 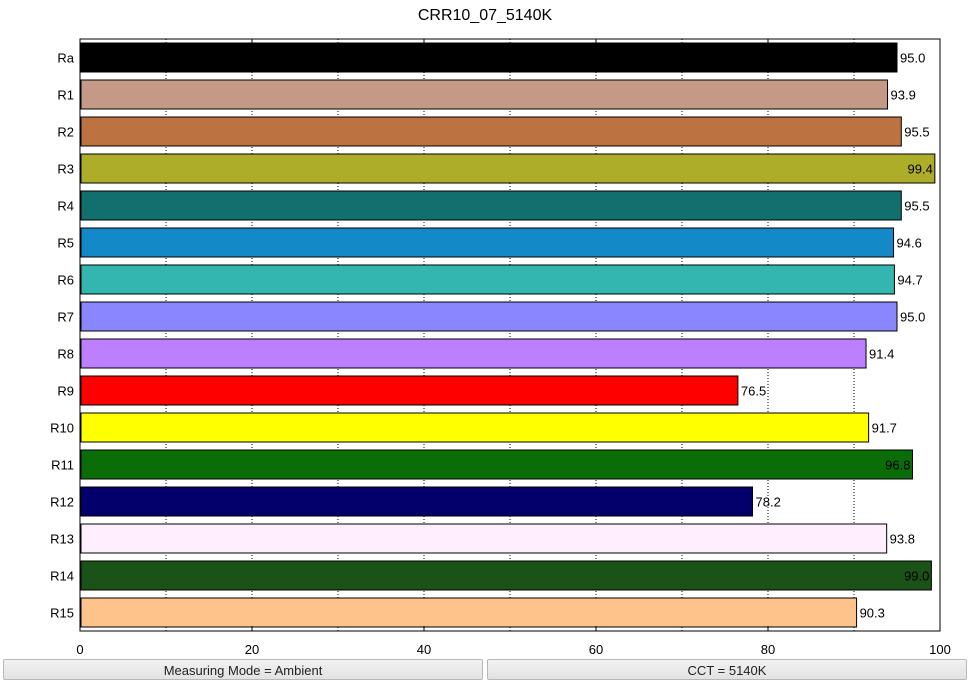 I want to click on measuring-mode-status: Measuring Mode = Ambient, so click(x=243, y=669).